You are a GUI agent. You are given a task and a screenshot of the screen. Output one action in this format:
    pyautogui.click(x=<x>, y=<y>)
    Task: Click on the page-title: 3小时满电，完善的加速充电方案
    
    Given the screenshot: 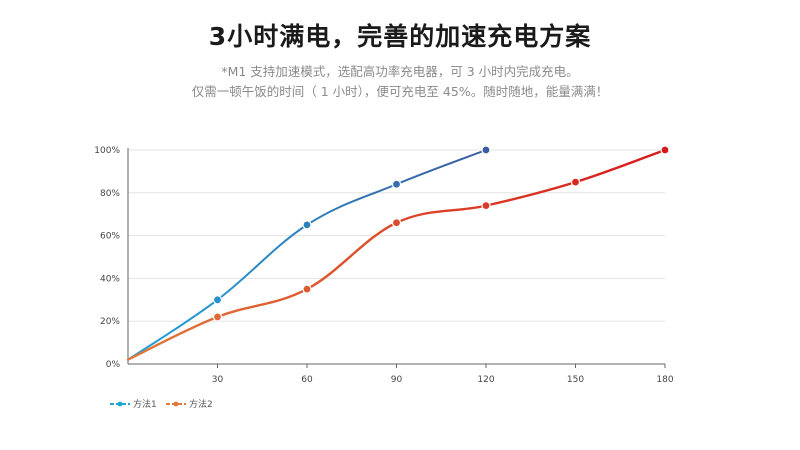 What is the action you would take?
    pyautogui.click(x=400, y=36)
    